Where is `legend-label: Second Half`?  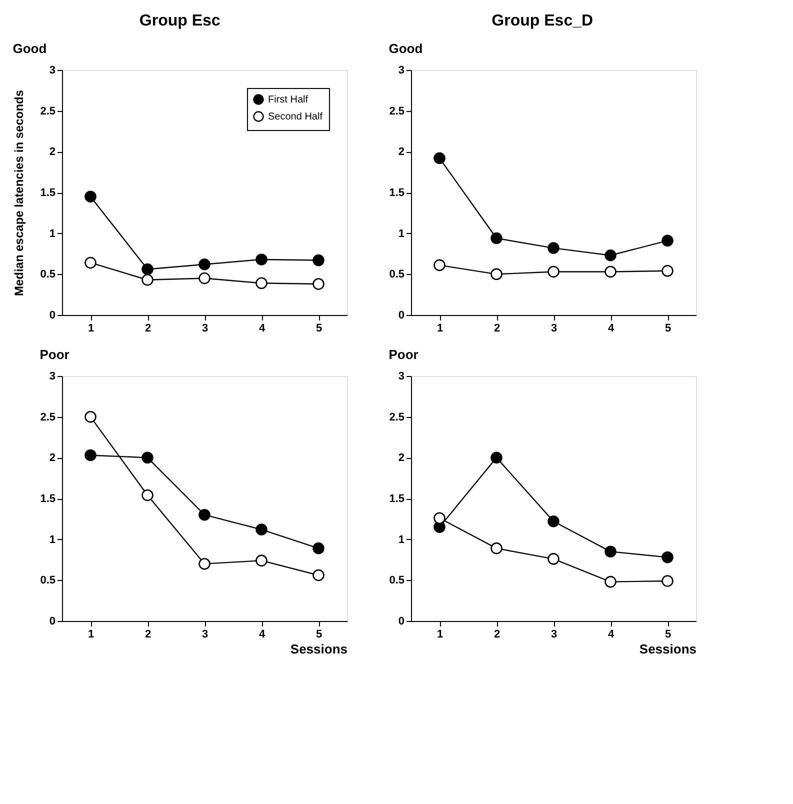 legend-label: Second Half is located at coordinates (295, 117).